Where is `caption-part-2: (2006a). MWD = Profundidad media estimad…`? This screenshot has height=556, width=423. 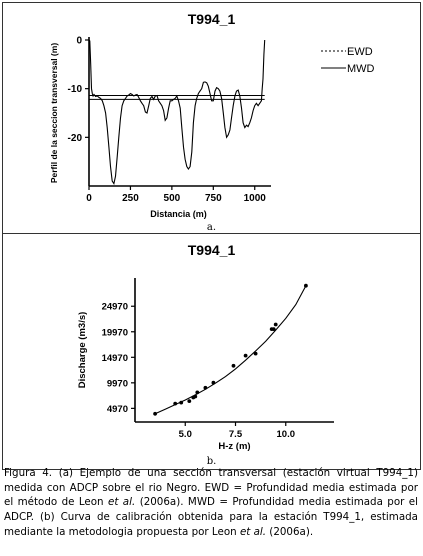
caption-part-2: (2006a). MWD = Profundidad media estimad… is located at coordinates (211, 517).